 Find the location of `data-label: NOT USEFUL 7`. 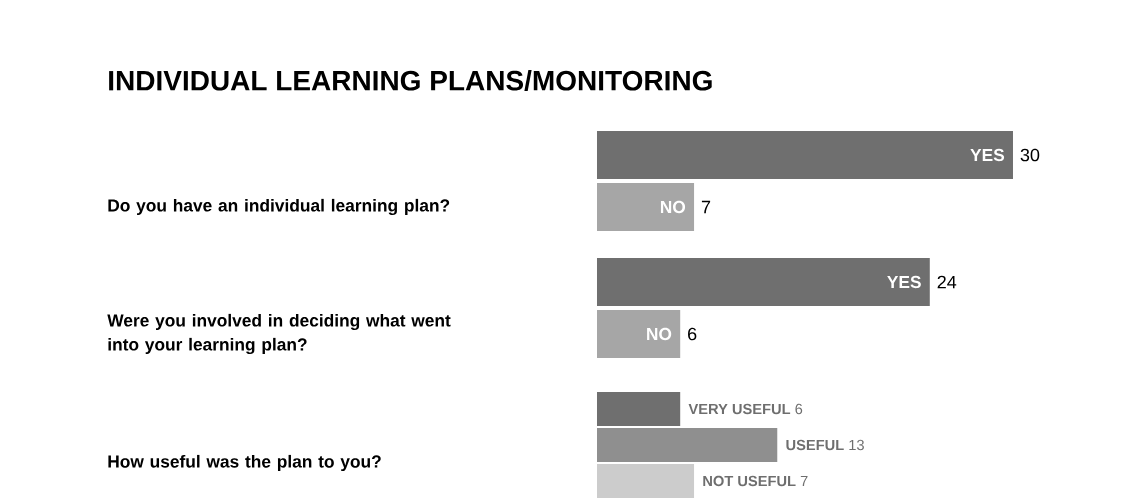

data-label: NOT USEFUL 7 is located at coordinates (755, 481).